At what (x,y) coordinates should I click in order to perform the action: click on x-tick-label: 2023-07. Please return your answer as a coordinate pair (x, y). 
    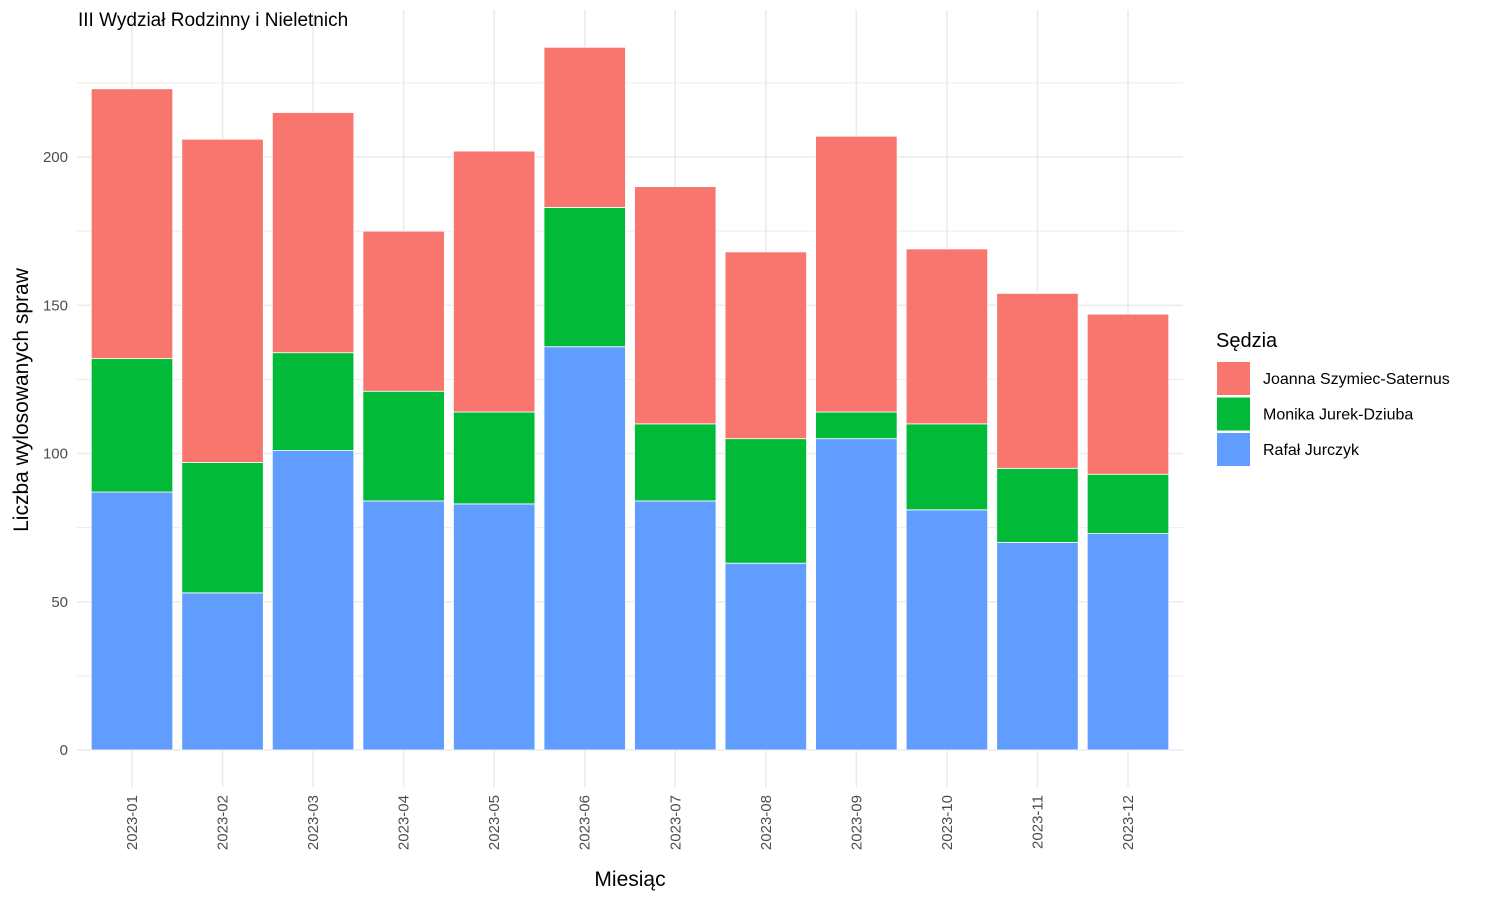
    Looking at the image, I should click on (675, 822).